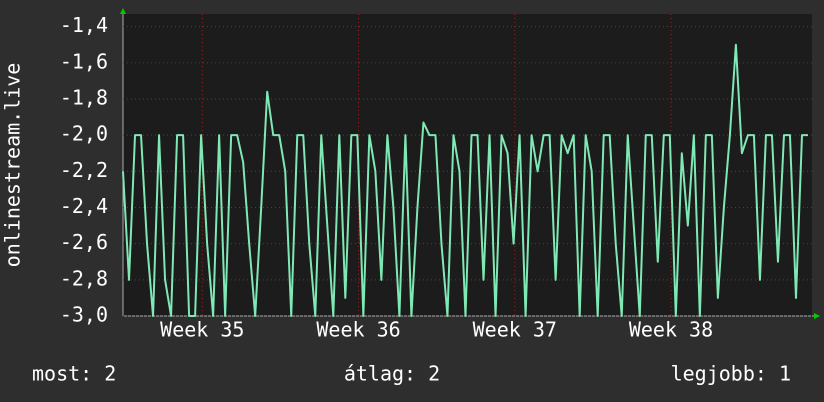 This screenshot has height=402, width=824. Describe the element at coordinates (123, 11) in the screenshot. I see `y-axis-arrow` at that location.